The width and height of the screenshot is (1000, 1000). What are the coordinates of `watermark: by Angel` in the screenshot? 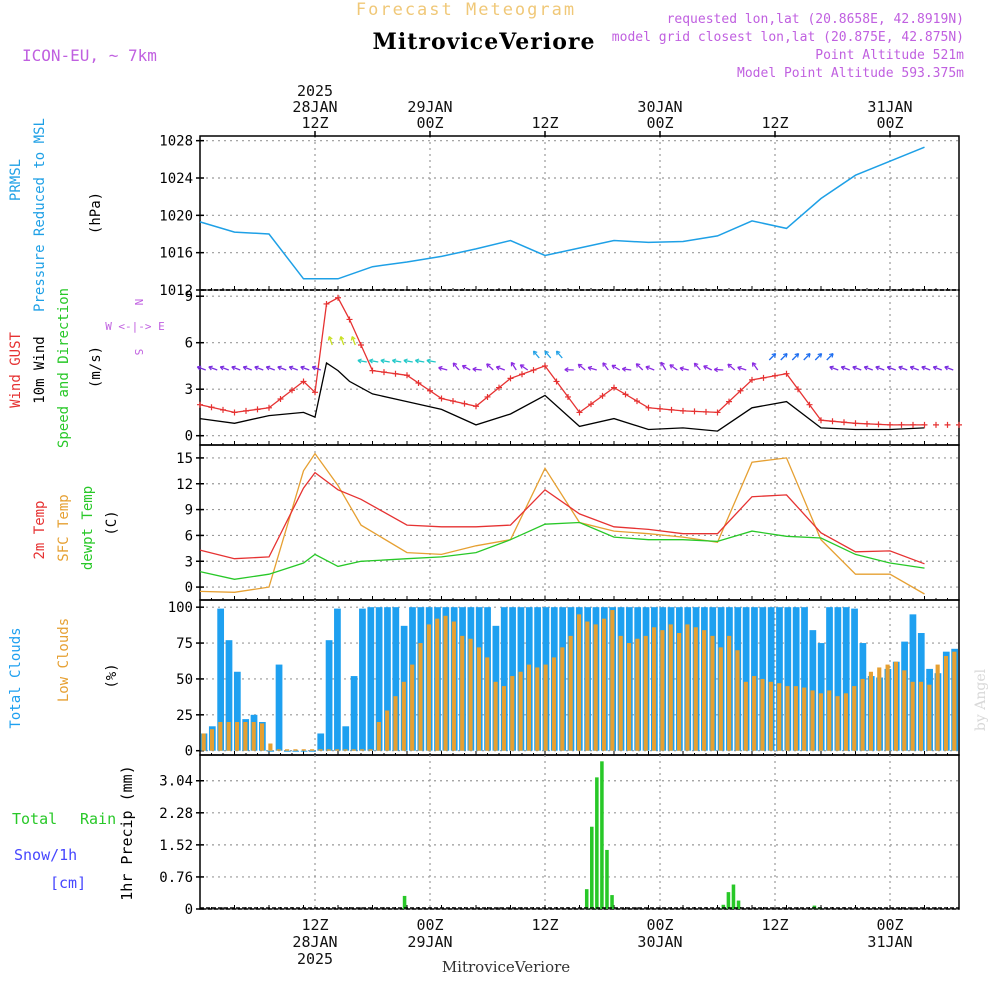 It's located at (981, 699).